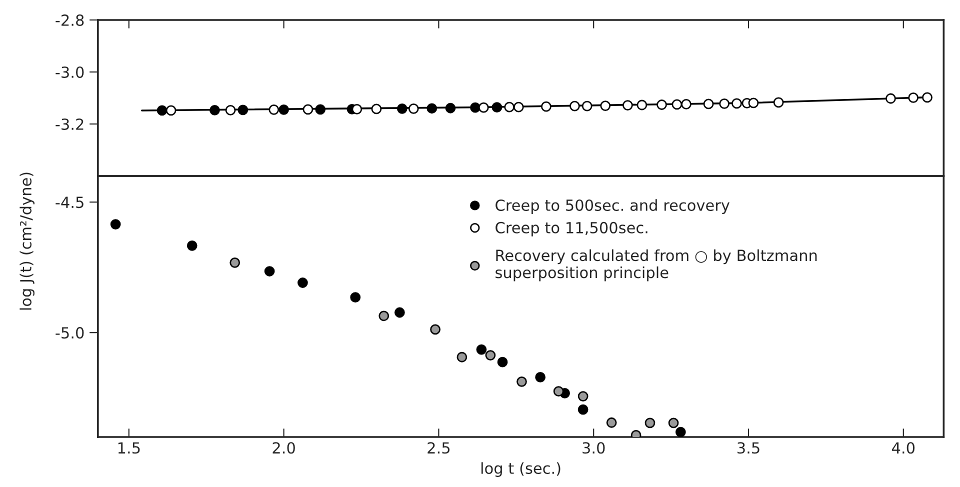 Image resolution: width=960 pixels, height=487 pixels. Describe the element at coordinates (439, 448) in the screenshot. I see `x-tick-label: 2.5` at that location.